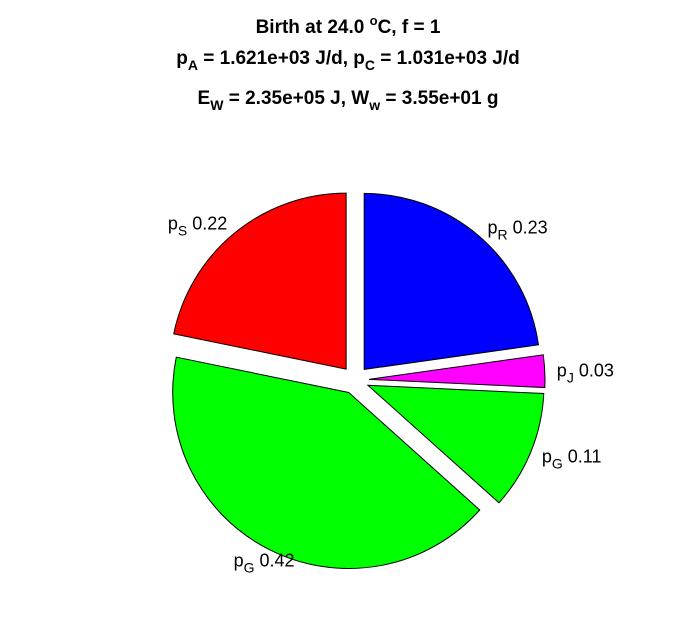  What do you see at coordinates (348, 25) in the screenshot?
I see `title-line-1: Birth at 24.0 oC, f = 1` at bounding box center [348, 25].